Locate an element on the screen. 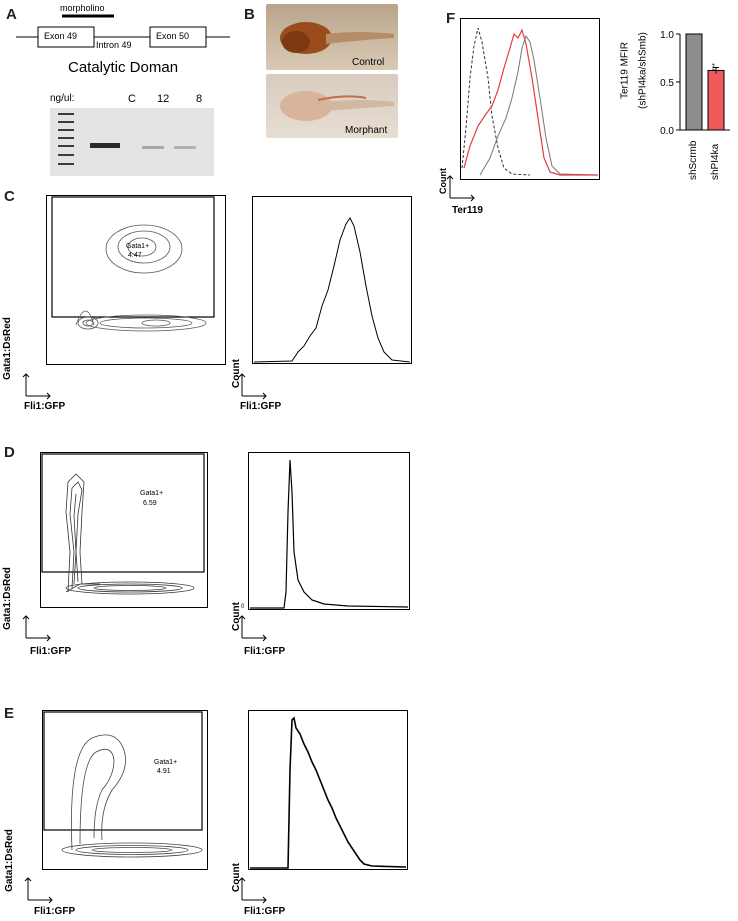  c-y-label: Gata1:DsRed is located at coordinates (7, 348).